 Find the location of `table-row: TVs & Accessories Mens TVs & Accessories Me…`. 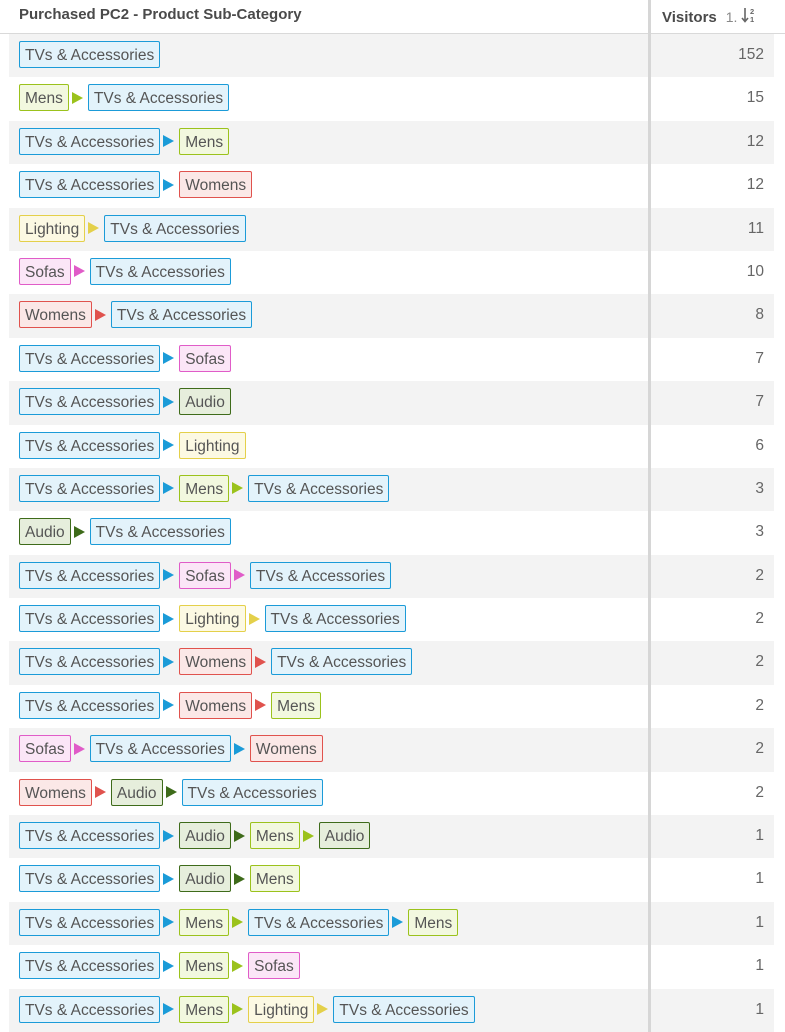

table-row: TVs & Accessories Mens TVs & Accessories Me… is located at coordinates (392, 923).